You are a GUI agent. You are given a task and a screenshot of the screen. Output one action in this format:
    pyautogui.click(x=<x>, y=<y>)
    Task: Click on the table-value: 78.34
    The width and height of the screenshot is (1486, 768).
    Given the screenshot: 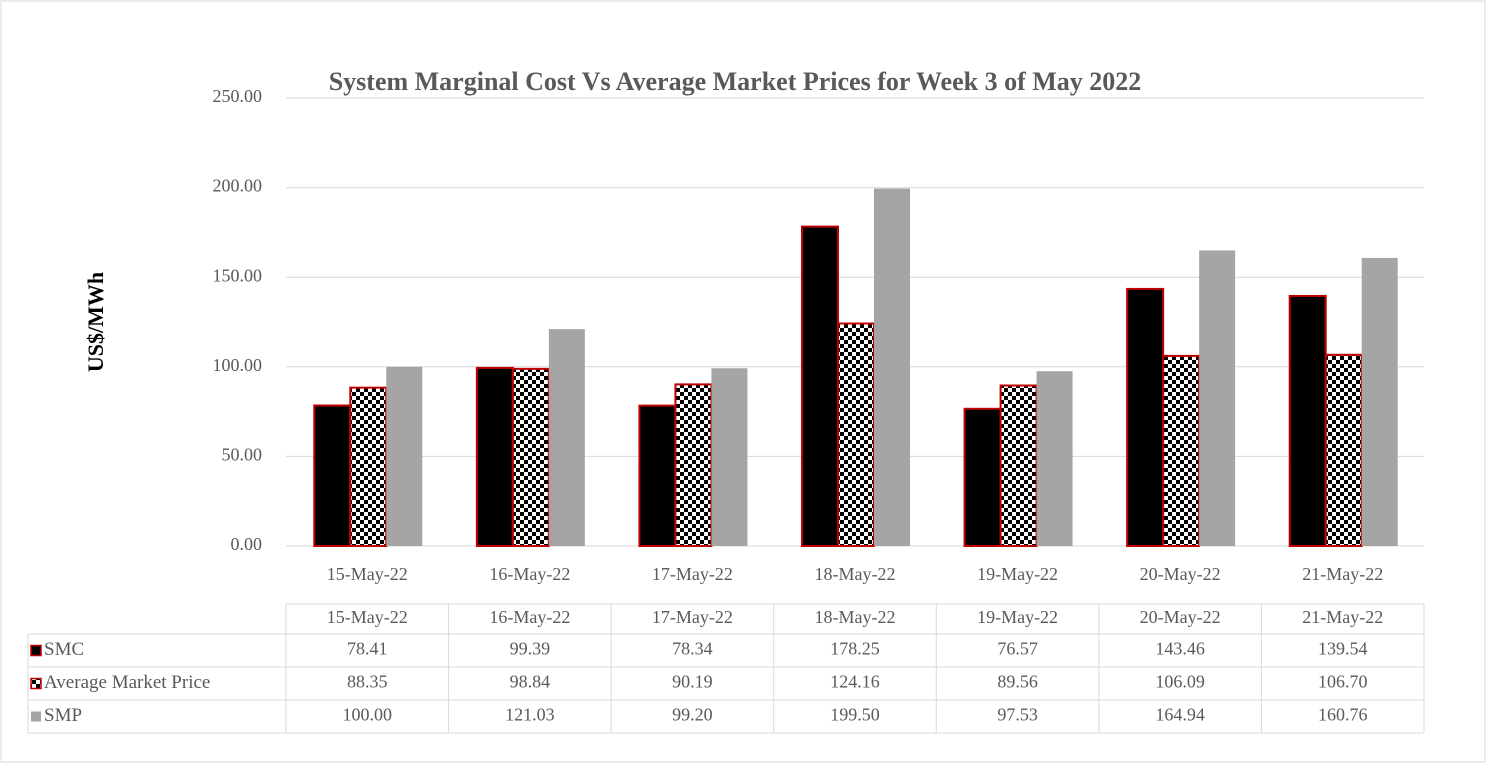 What is the action you would take?
    pyautogui.click(x=692, y=649)
    